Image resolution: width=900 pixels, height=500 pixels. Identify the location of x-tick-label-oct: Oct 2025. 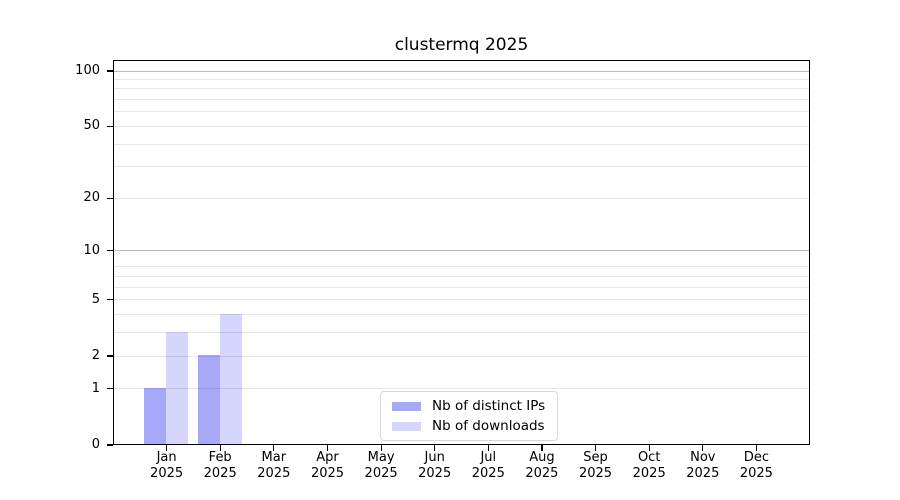
(649, 465).